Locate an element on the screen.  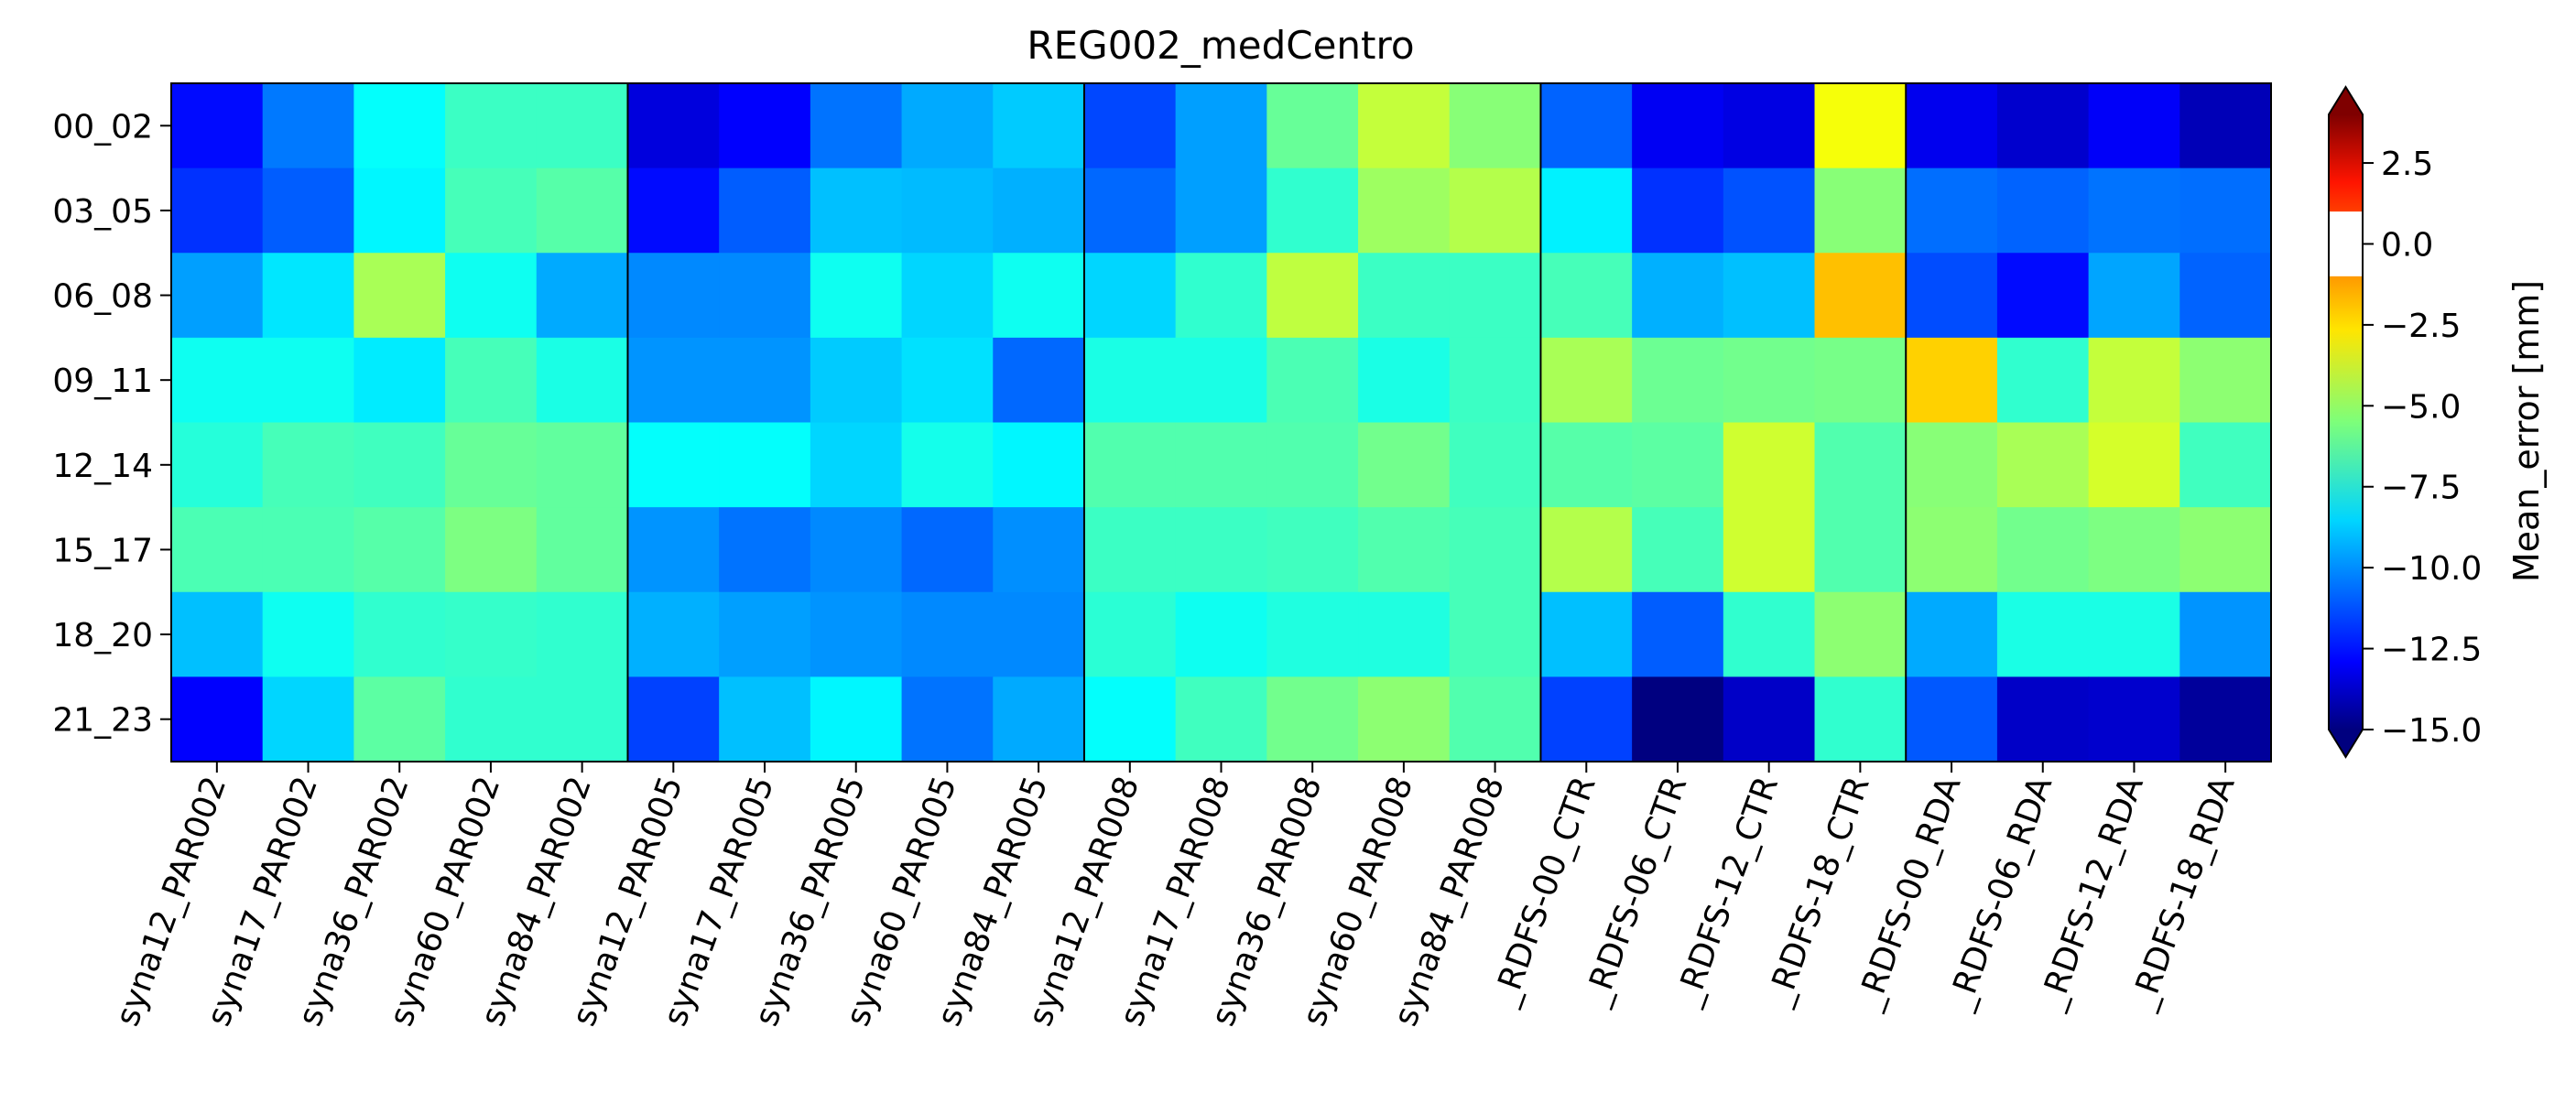
y-tick-label: 21_23 is located at coordinates (102, 721).